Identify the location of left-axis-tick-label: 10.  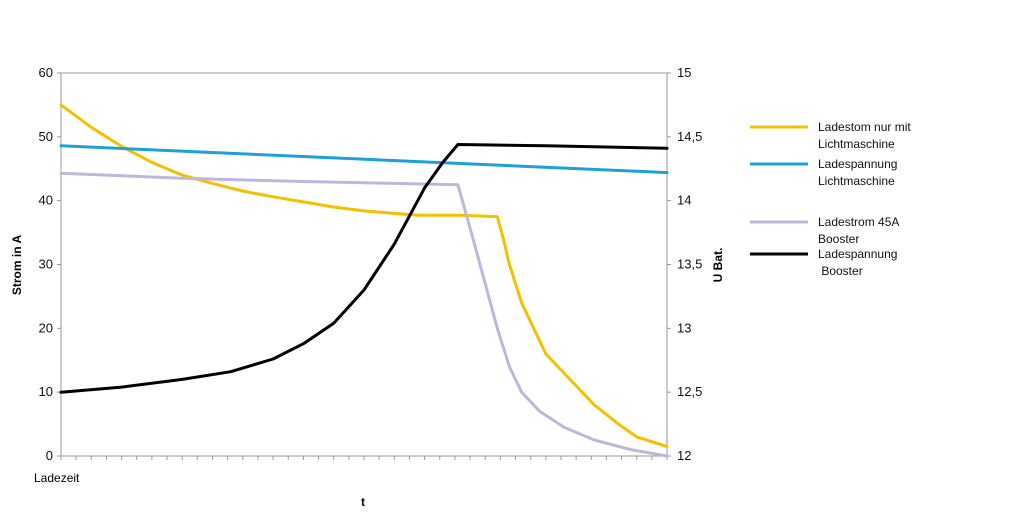
(46, 391).